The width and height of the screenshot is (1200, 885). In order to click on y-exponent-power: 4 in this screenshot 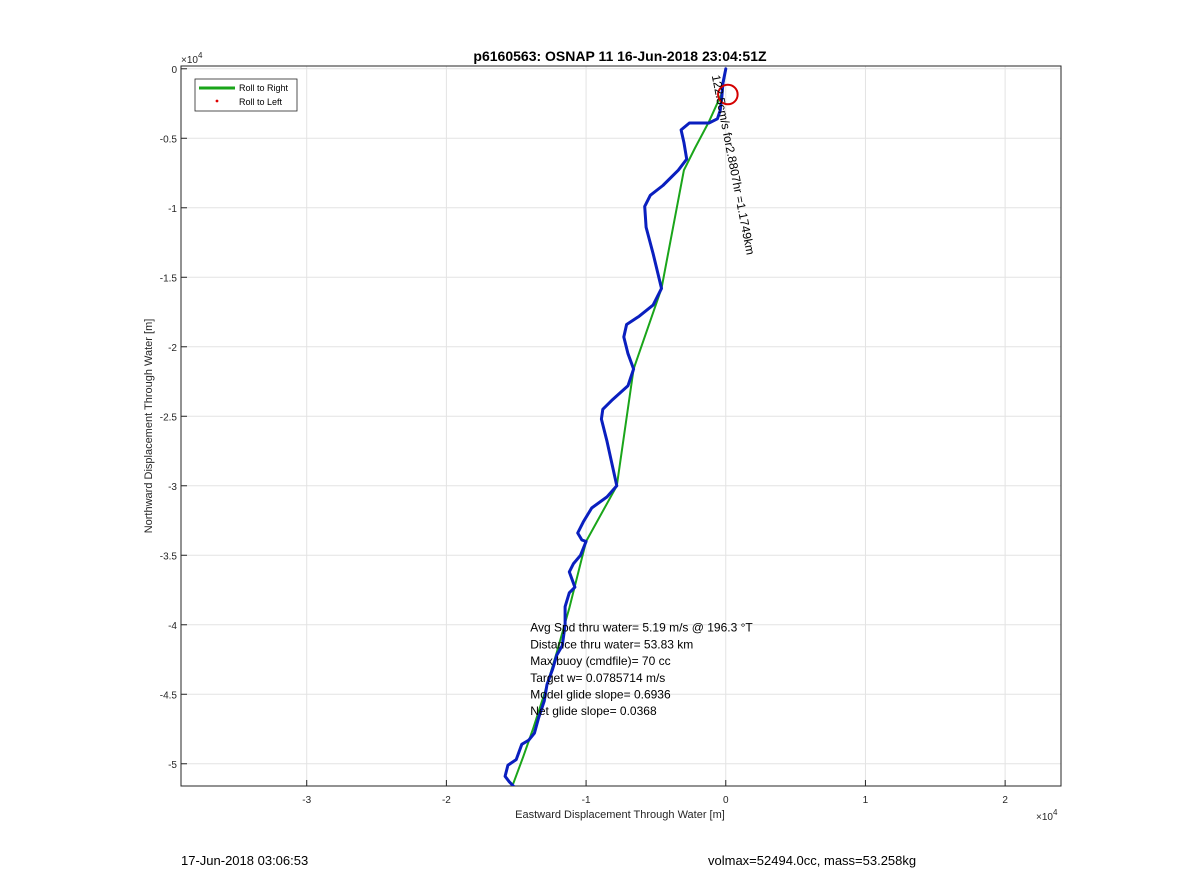, I will do `click(200, 55)`.